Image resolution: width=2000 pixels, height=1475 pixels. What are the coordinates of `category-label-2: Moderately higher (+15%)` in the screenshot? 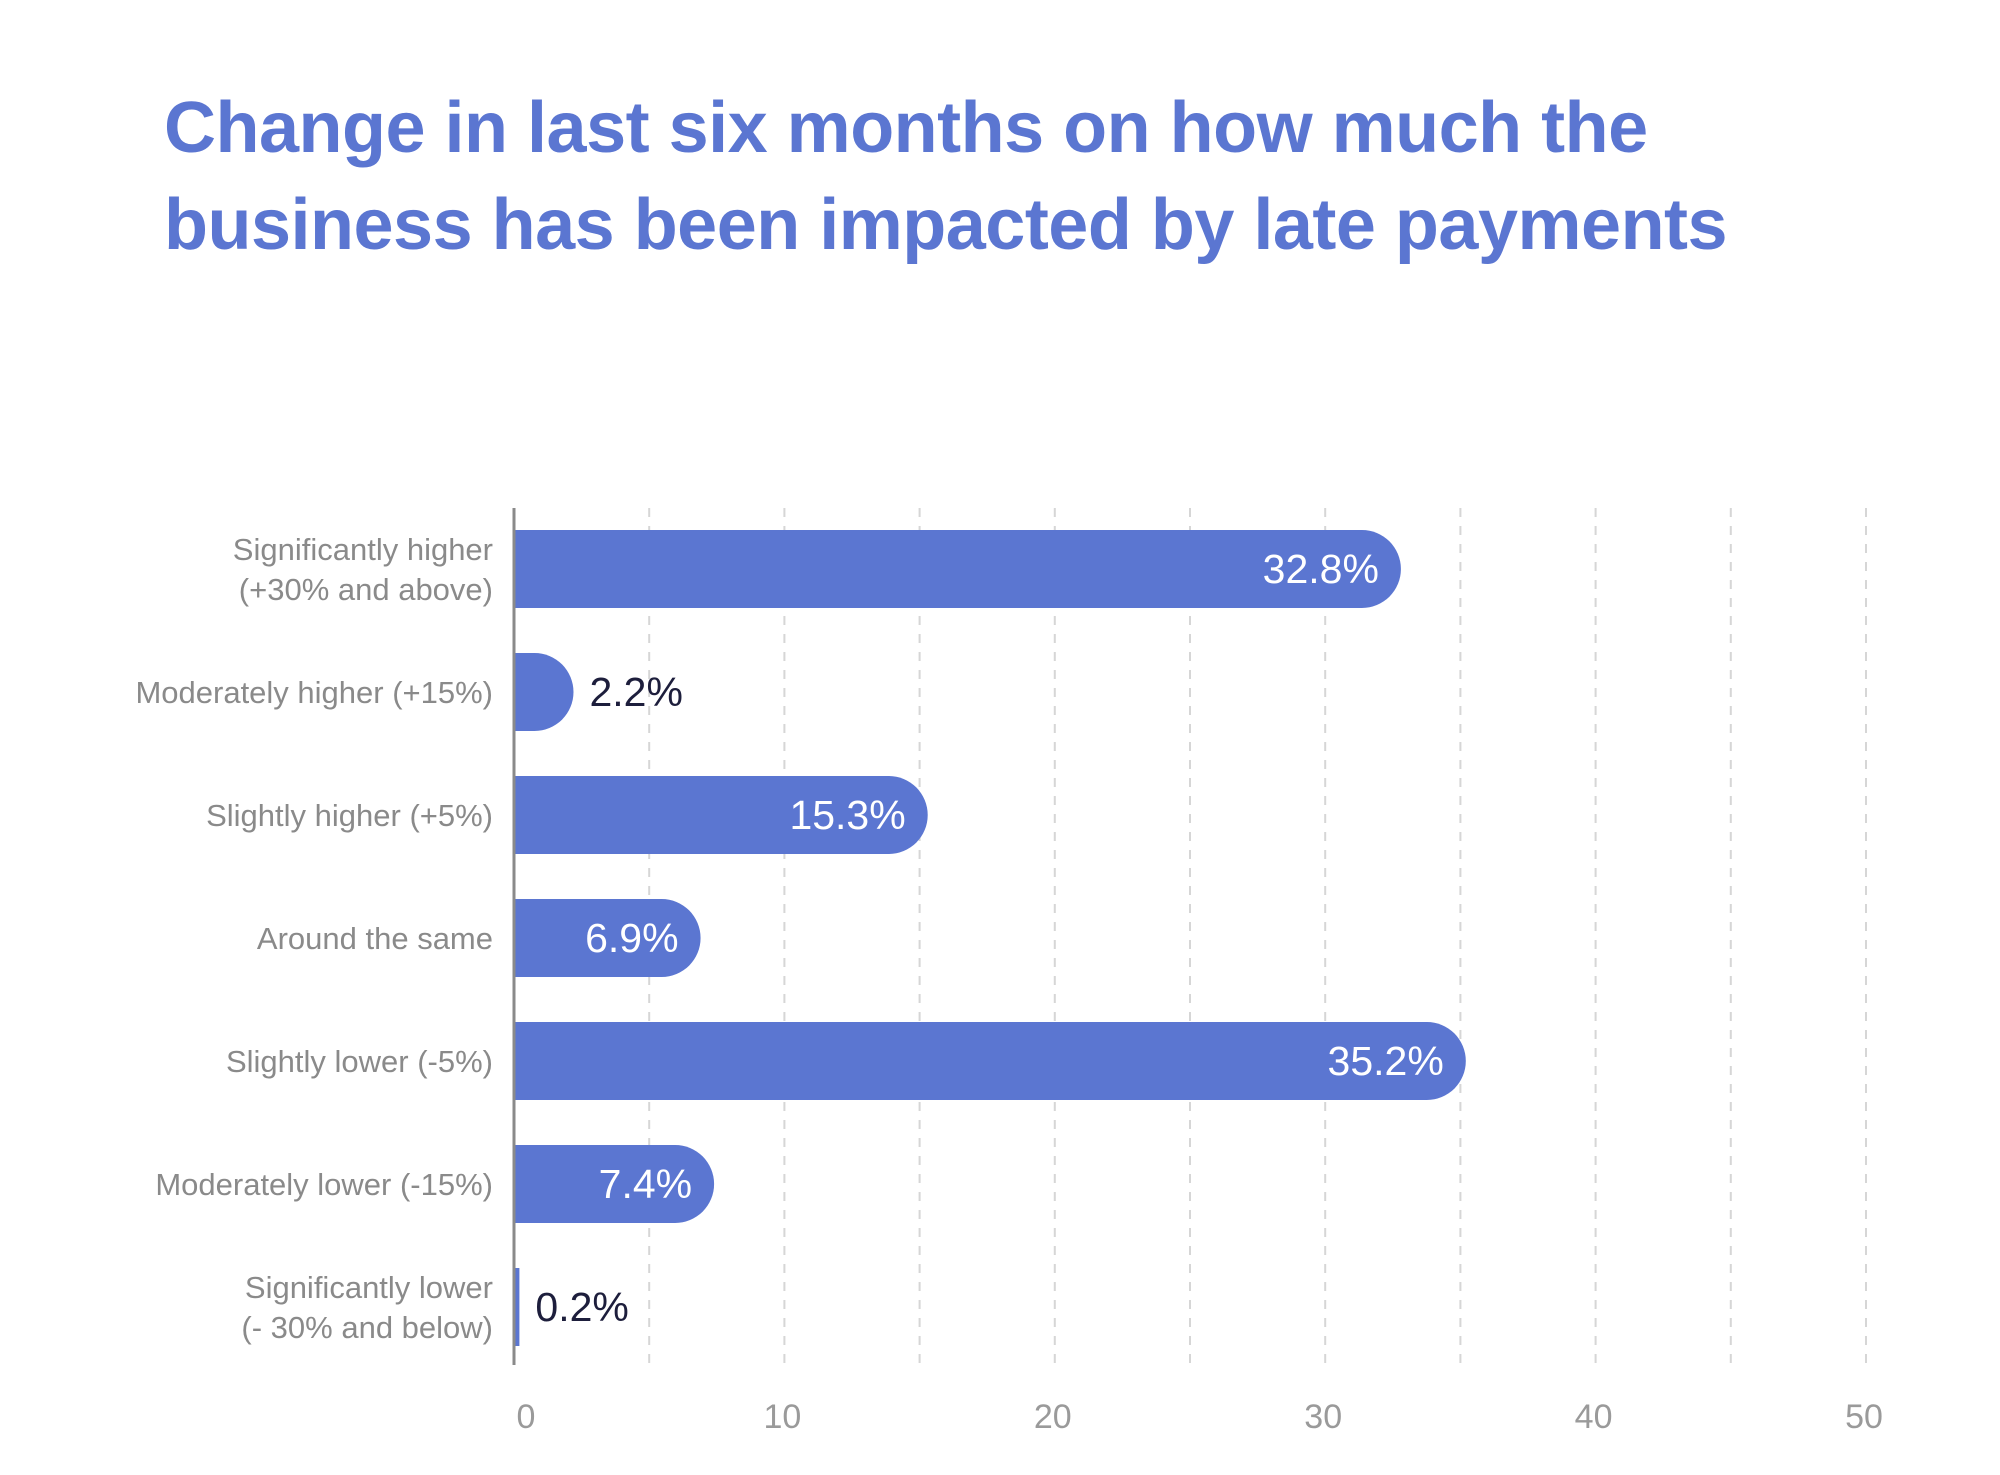 It's located at (314, 692).